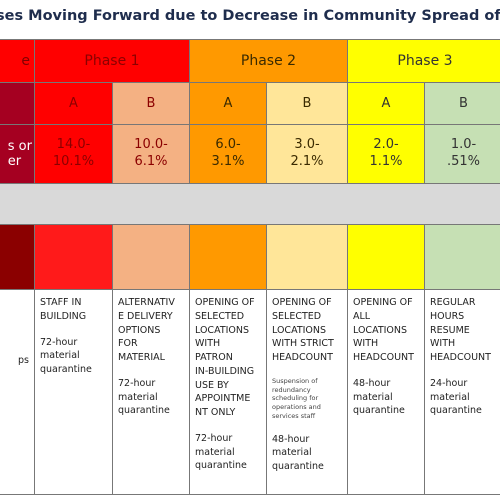 Image resolution: width=500 pixels, height=500 pixels. What do you see at coordinates (269, 61) in the screenshot?
I see `phase-header: Phase 2` at bounding box center [269, 61].